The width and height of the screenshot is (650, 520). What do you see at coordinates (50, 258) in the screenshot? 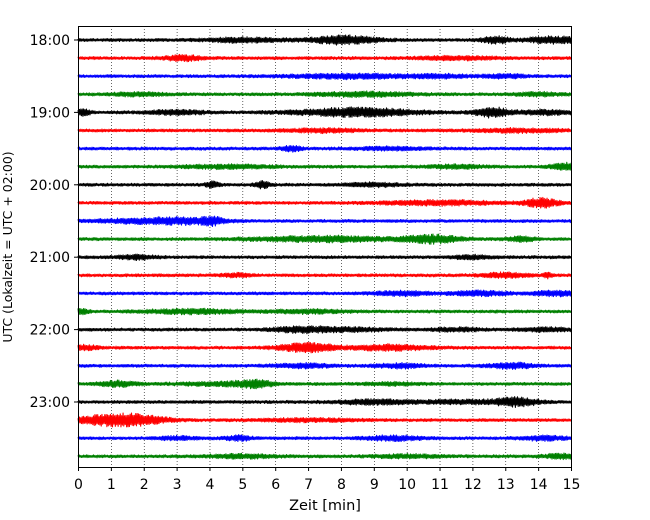
I see `y-tick-label-21:00: 21:00` at bounding box center [50, 258].